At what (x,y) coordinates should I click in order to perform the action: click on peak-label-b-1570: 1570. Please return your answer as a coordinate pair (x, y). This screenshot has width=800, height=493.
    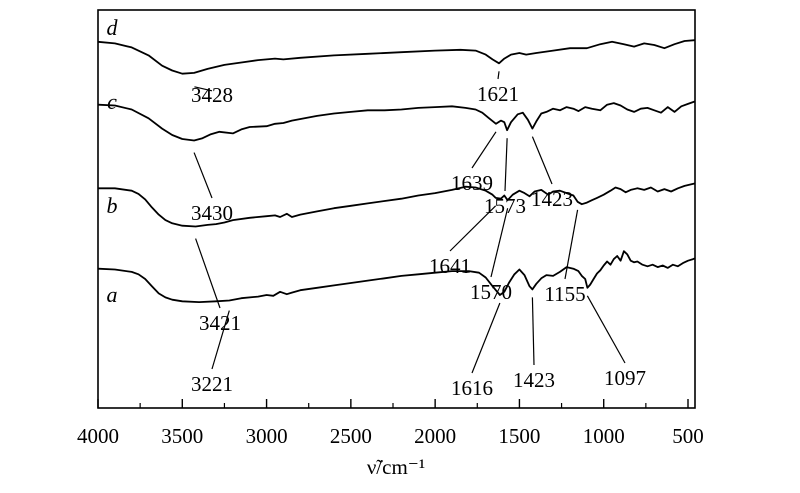
    Looking at the image, I should click on (491, 292).